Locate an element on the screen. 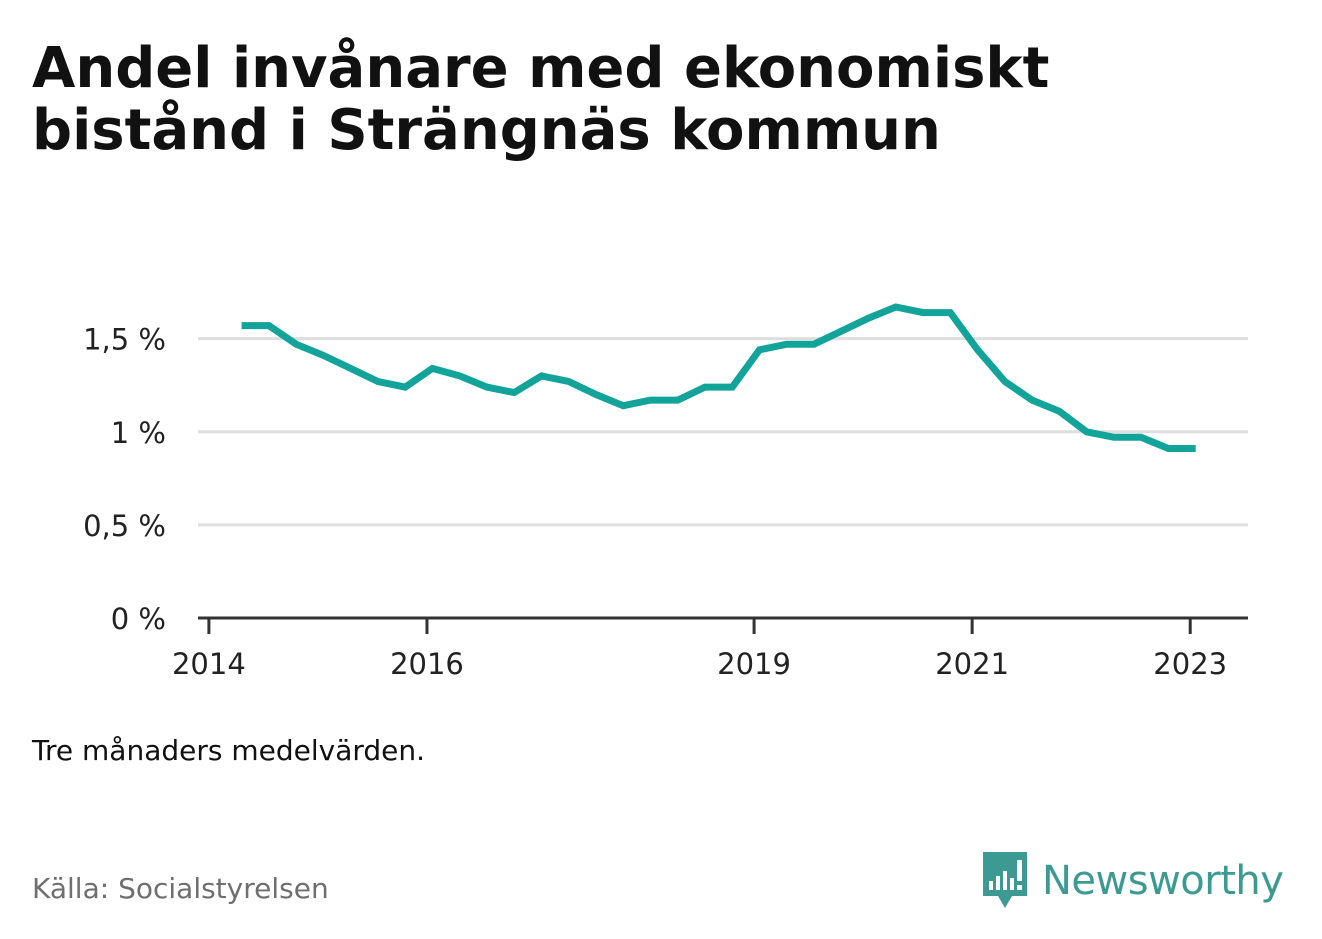 This screenshot has height=939, width=1322. series-line is located at coordinates (718, 377).